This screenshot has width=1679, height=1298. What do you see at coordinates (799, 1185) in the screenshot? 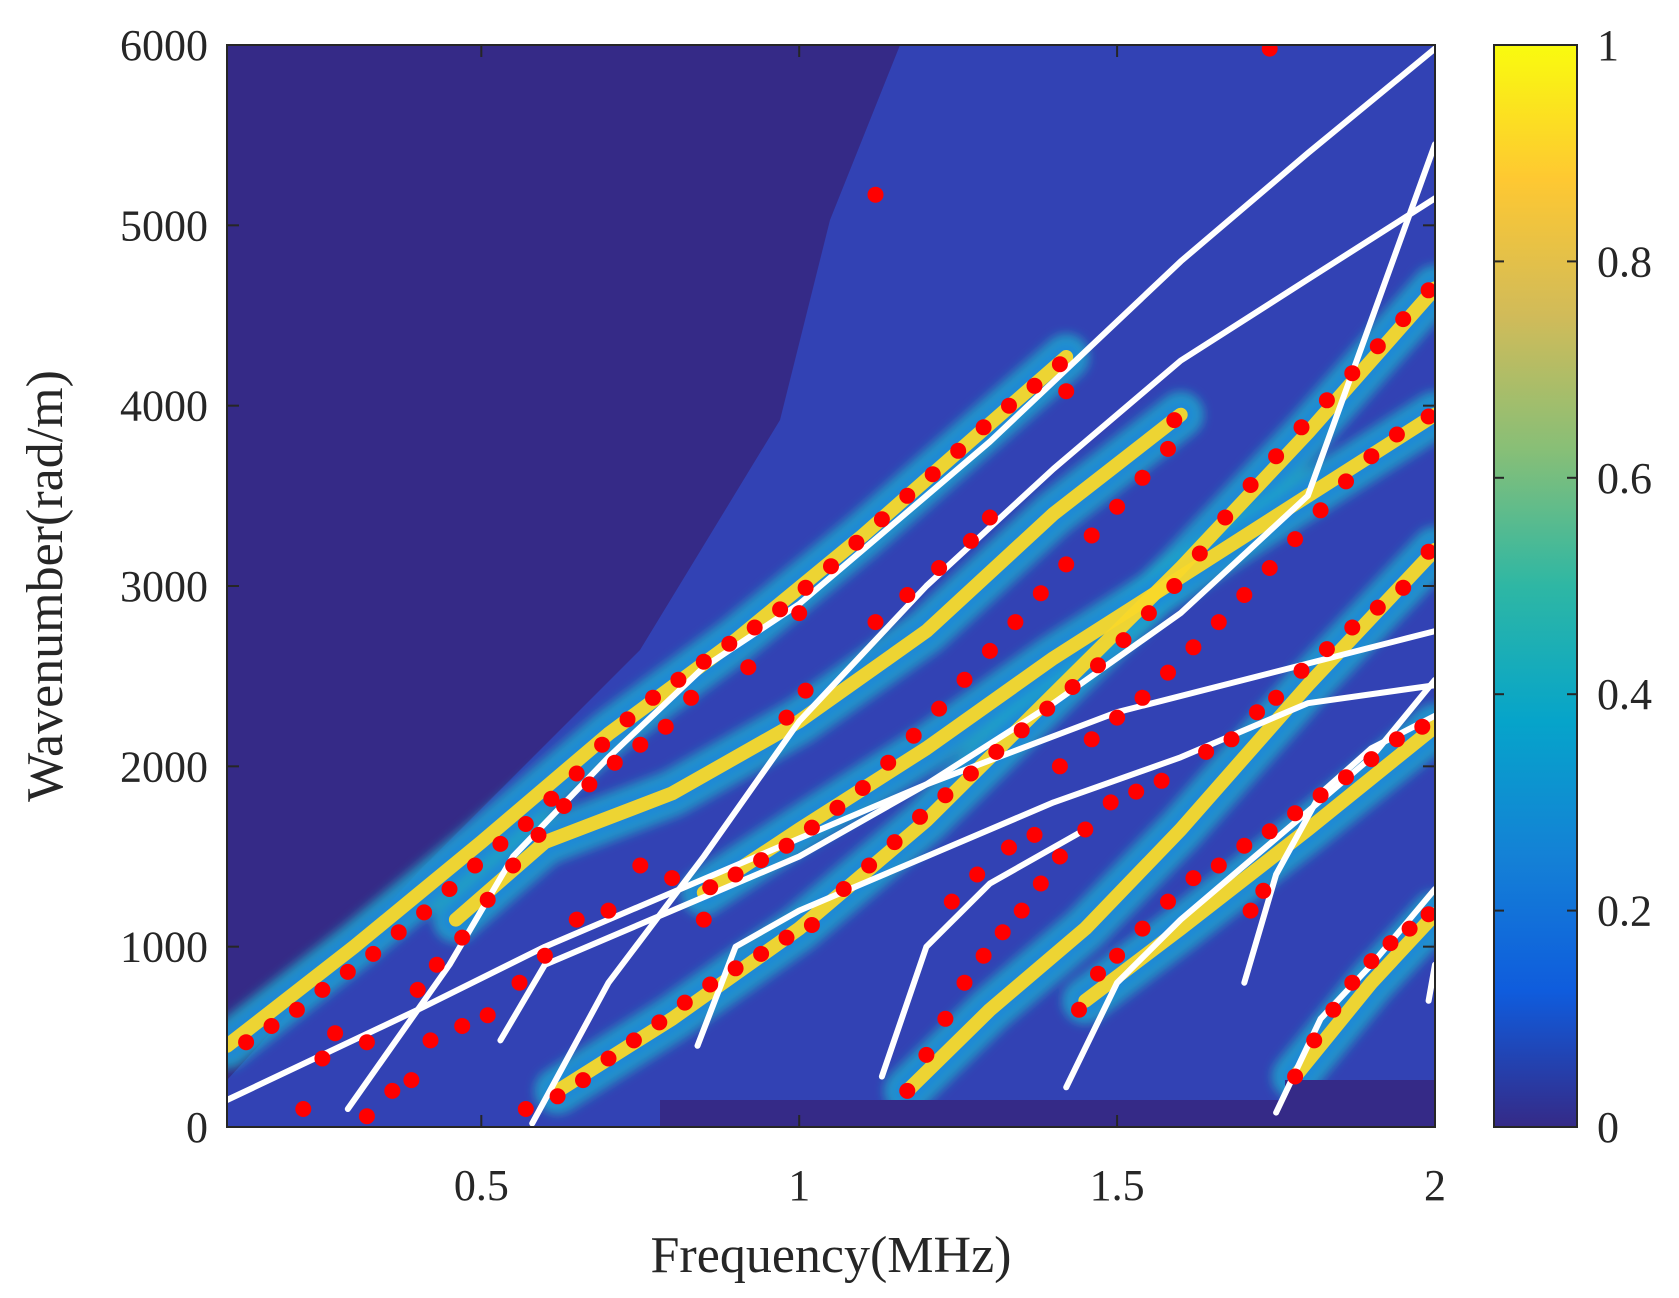
I see `x-tick-label: 1` at bounding box center [799, 1185].